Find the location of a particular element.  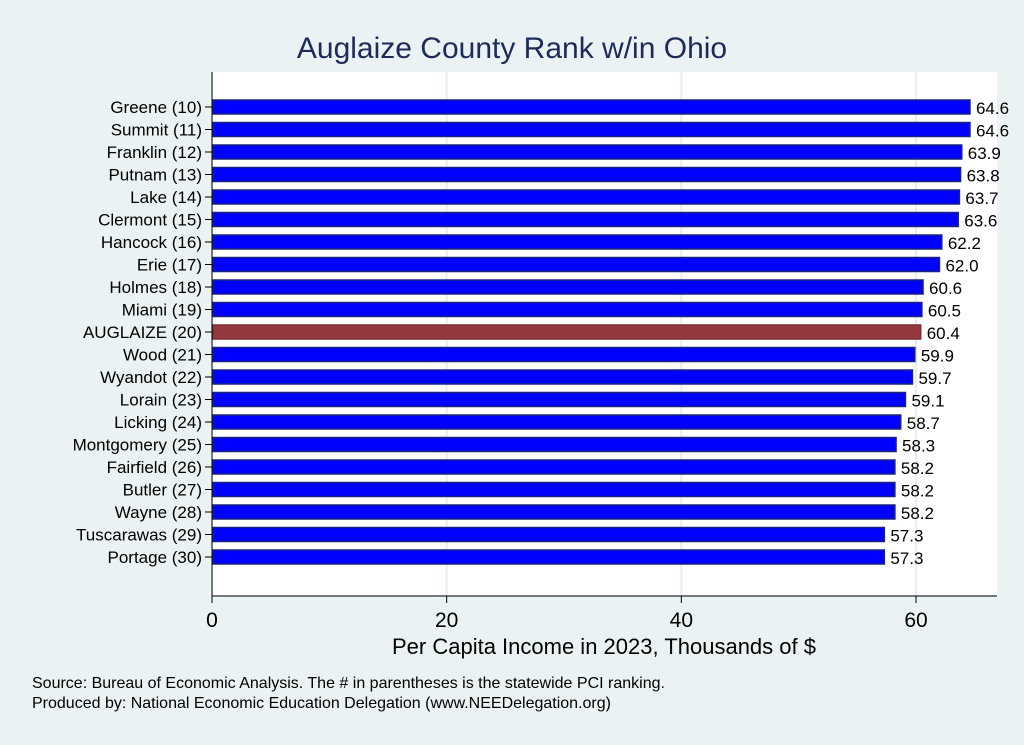

value-label: 60.5 is located at coordinates (944, 311).